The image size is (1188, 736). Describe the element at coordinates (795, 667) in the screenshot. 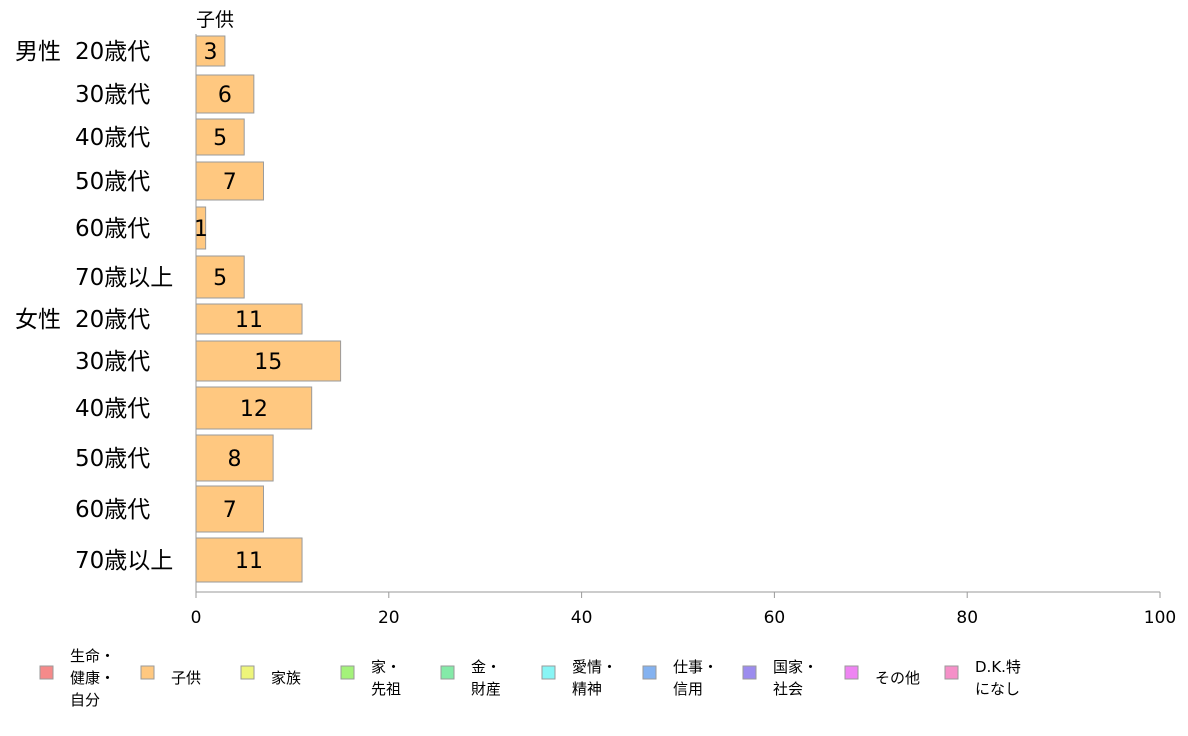

I see `legend-label: 国家・` at that location.